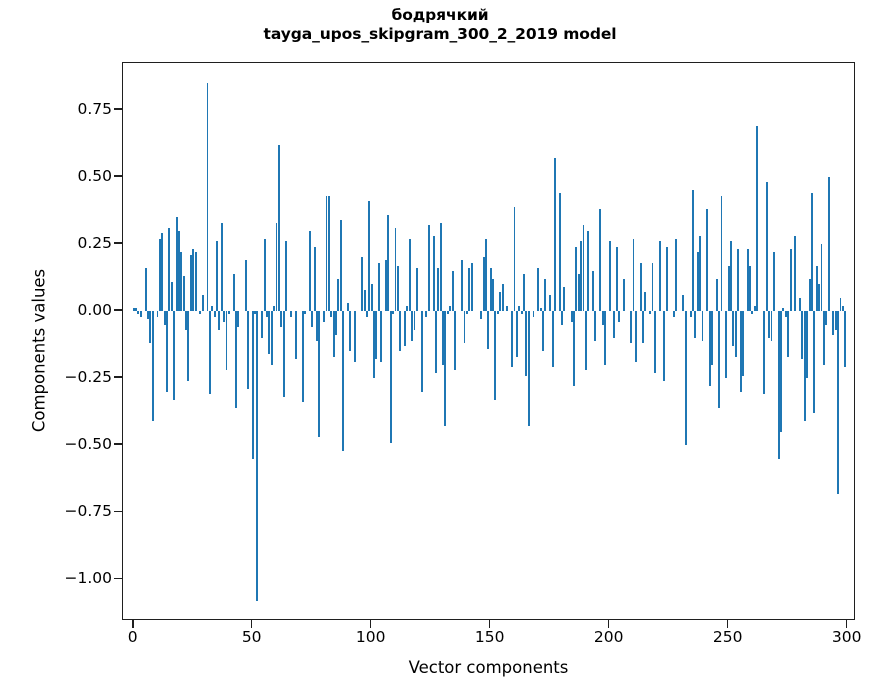 Image resolution: width=880 pixels, height=696 pixels. I want to click on y-axis-tick-label: −1.00, so click(88, 578).